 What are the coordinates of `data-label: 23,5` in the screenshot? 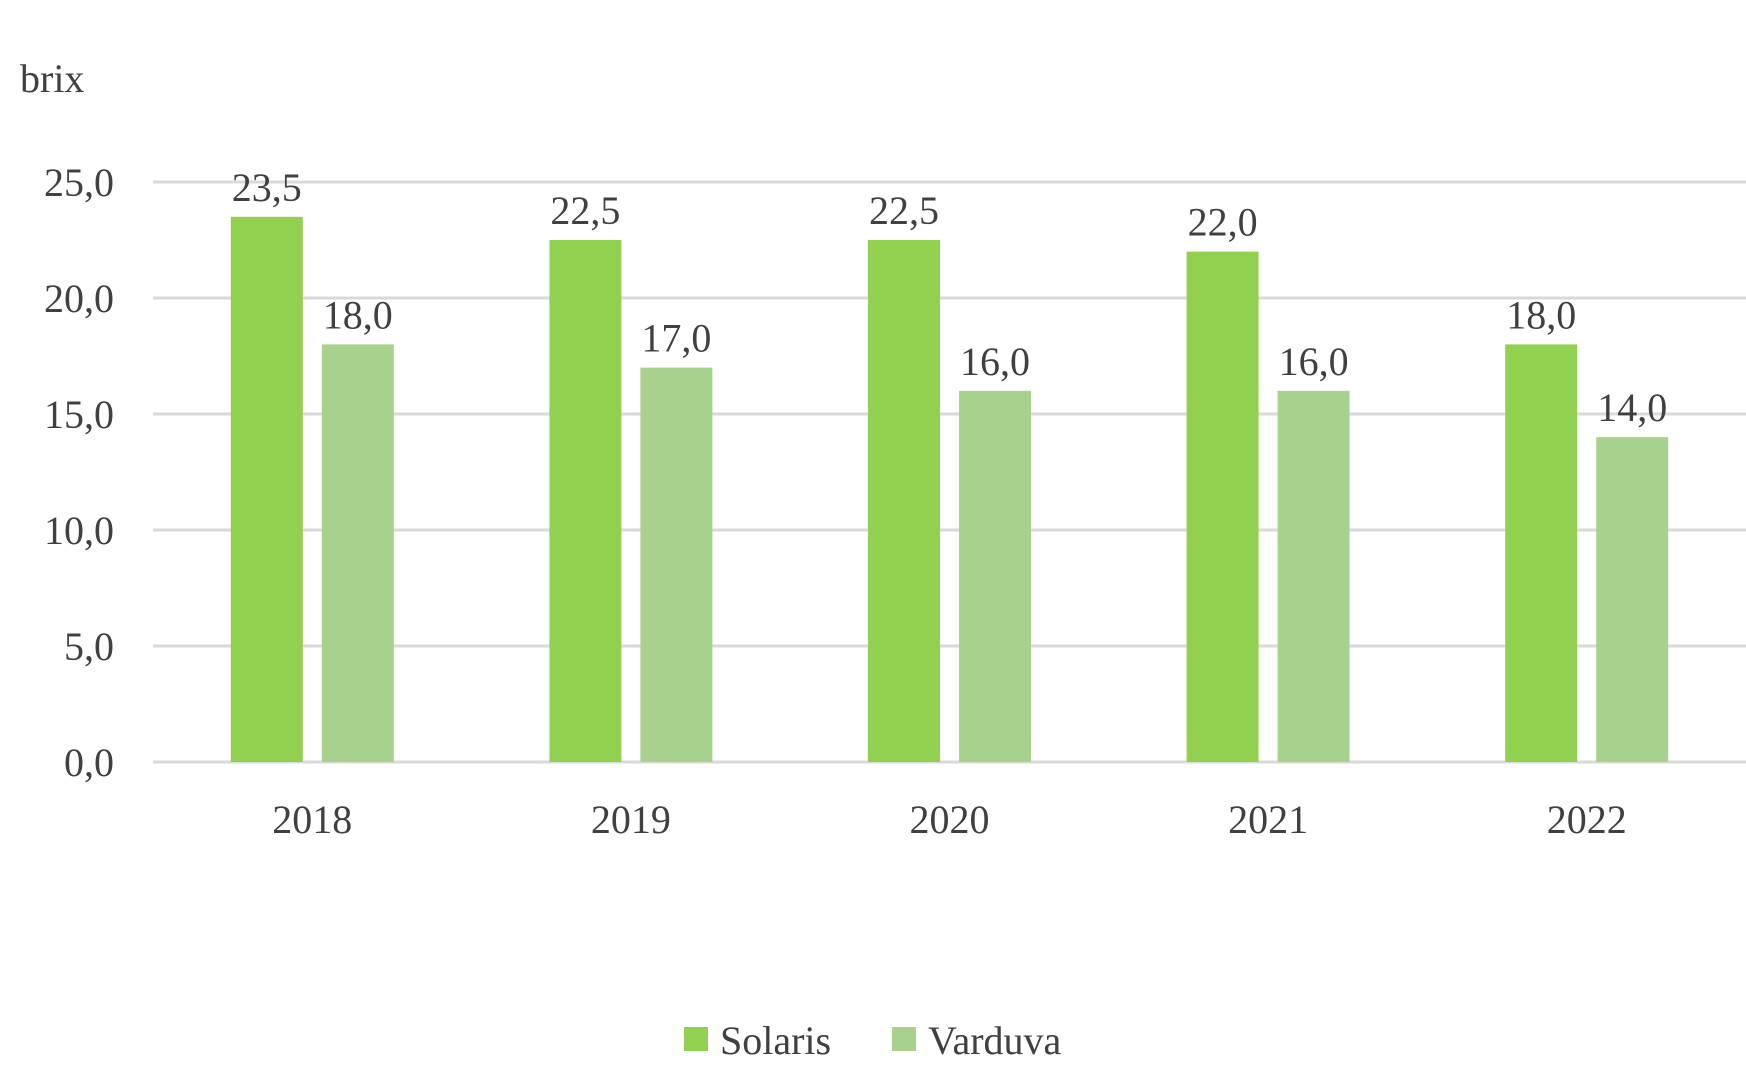 It's located at (267, 187).